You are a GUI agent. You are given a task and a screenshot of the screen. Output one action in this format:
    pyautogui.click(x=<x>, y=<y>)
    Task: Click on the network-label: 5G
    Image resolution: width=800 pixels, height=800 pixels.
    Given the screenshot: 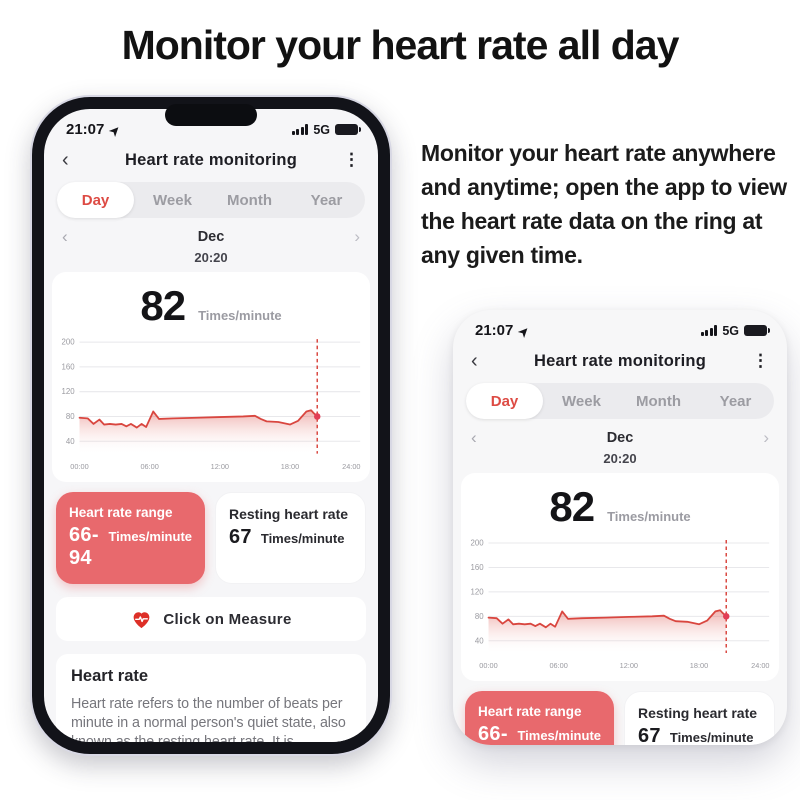 What is the action you would take?
    pyautogui.click(x=730, y=330)
    